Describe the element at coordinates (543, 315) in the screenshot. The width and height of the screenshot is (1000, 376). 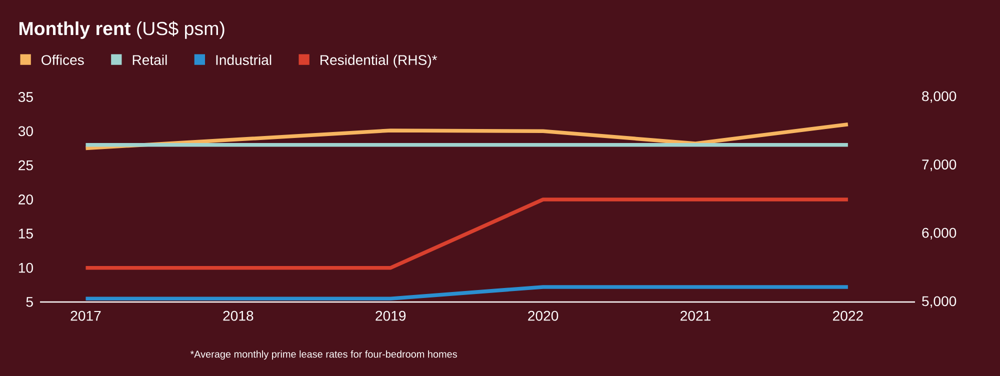
I see `x-tick-label: 2020` at that location.